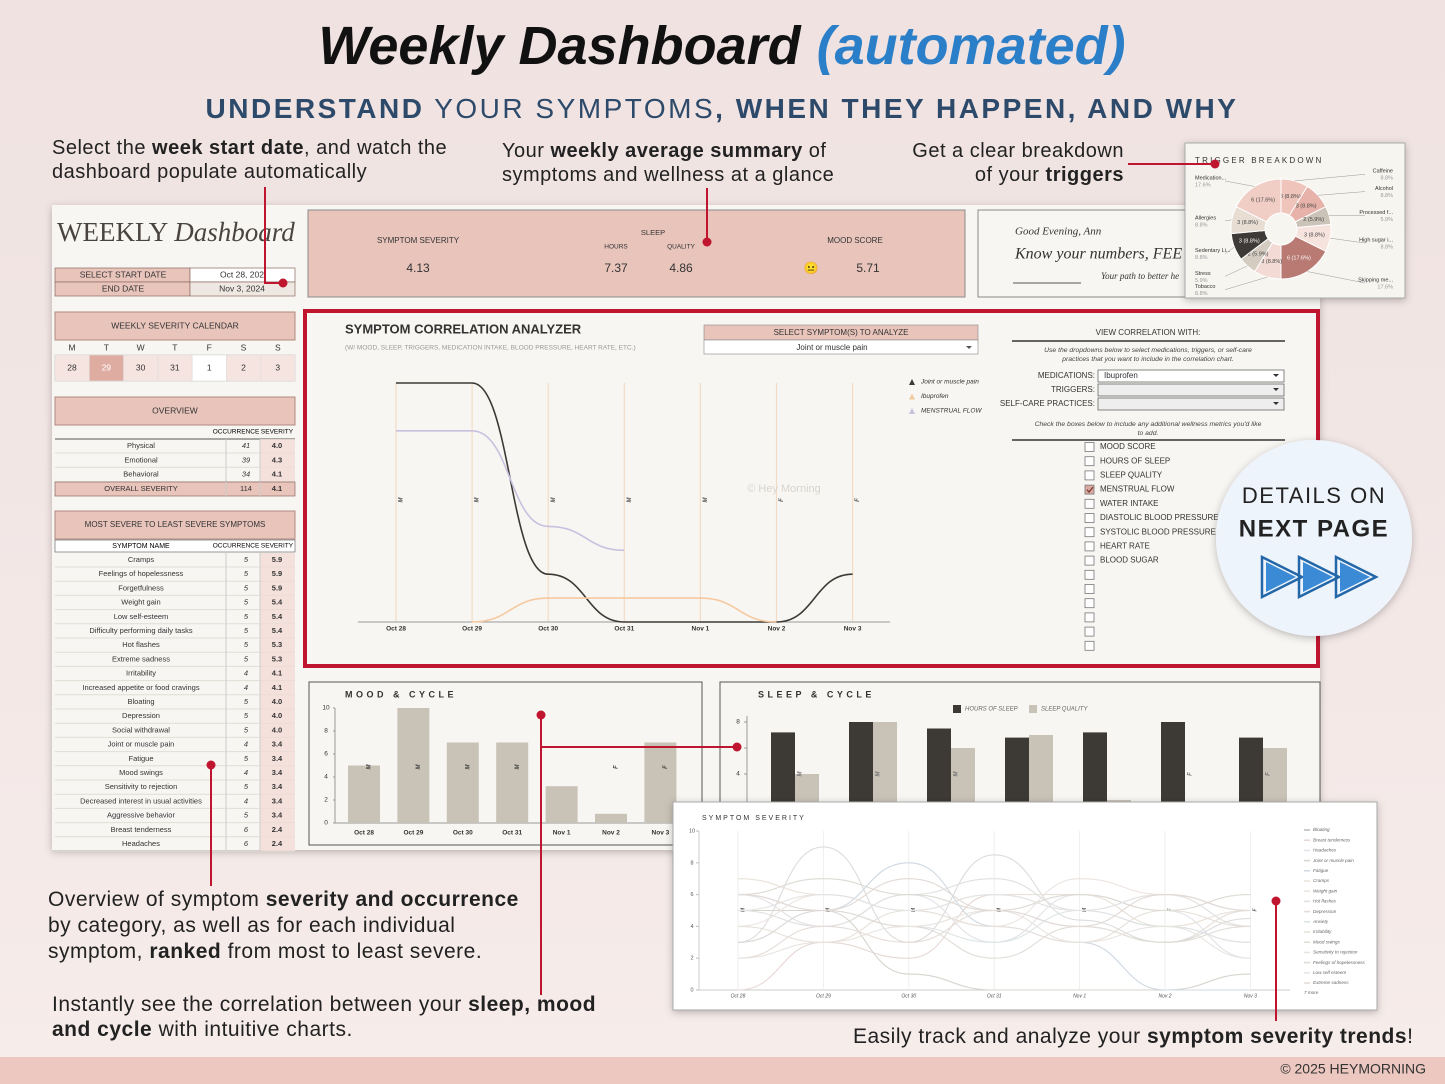  Describe the element at coordinates (1384, 189) in the screenshot. I see `pie-category: Alcohol` at that location.